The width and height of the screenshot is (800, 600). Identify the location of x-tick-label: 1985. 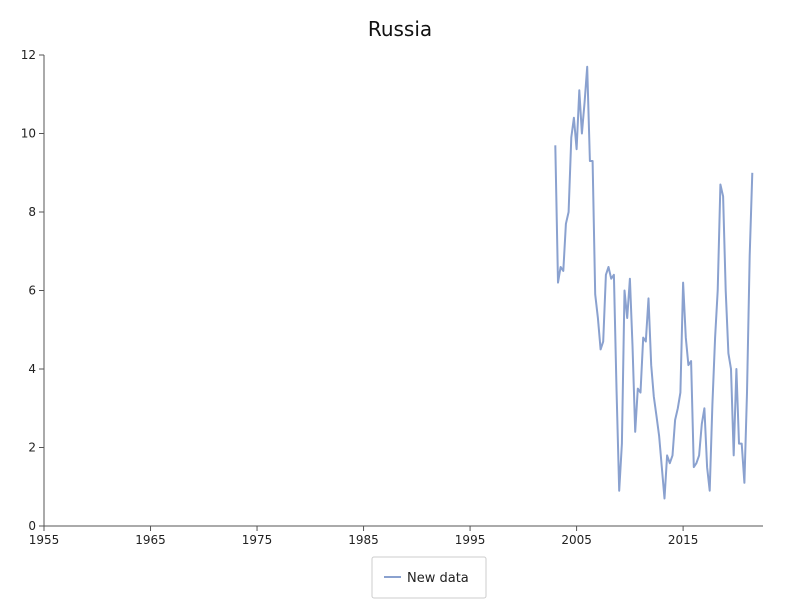
(363, 540).